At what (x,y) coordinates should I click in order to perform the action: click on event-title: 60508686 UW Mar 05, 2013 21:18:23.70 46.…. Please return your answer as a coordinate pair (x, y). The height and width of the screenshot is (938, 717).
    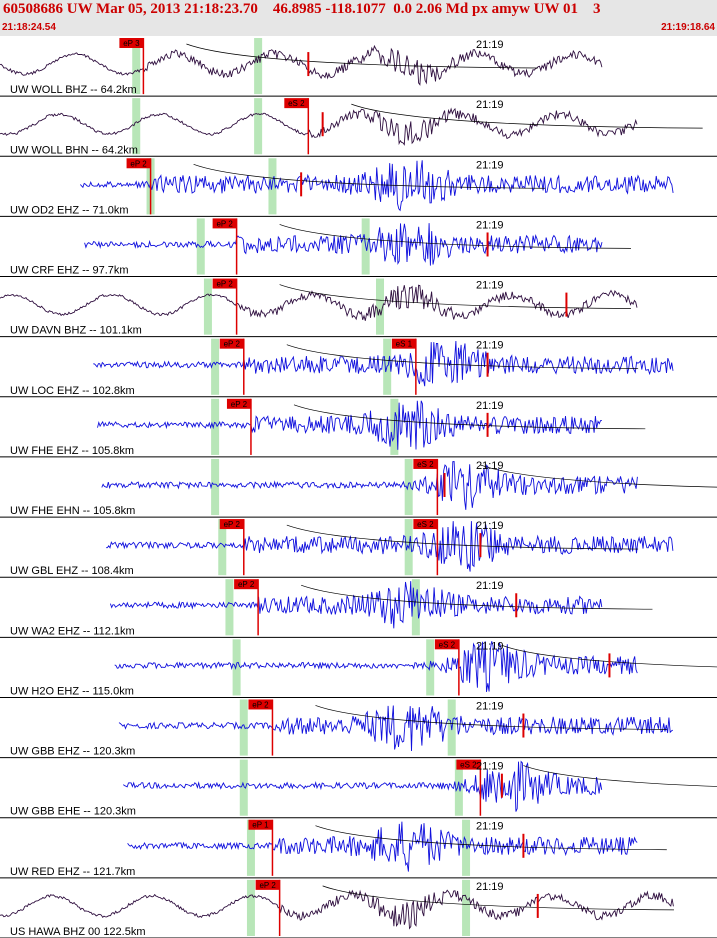
    Looking at the image, I should click on (302, 9).